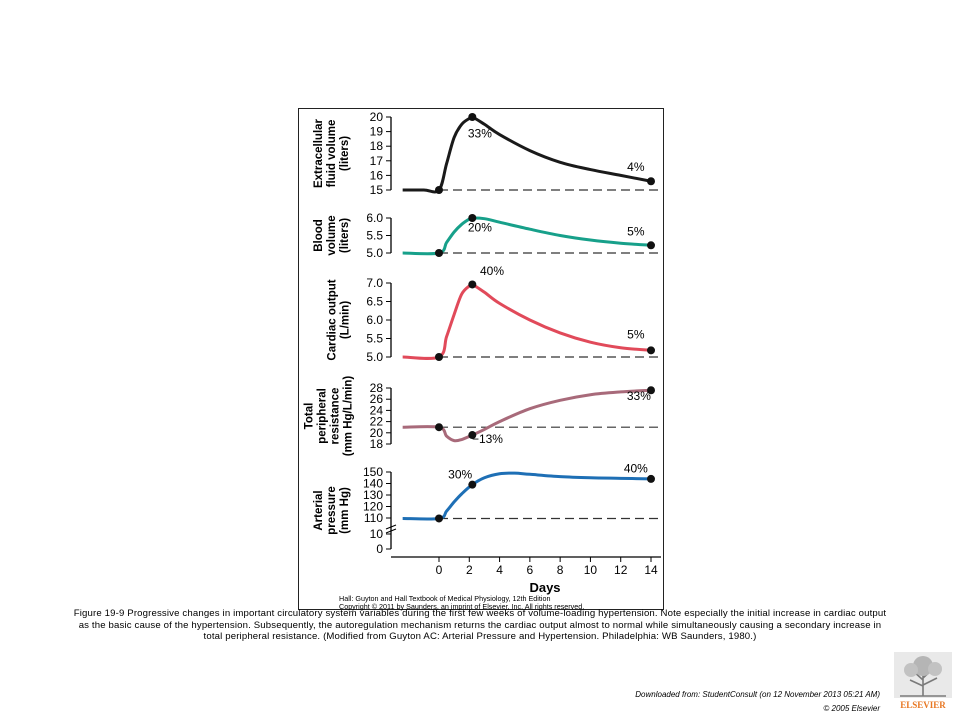 The width and height of the screenshot is (960, 720). Describe the element at coordinates (332, 235) in the screenshot. I see `y-axis-title-line: volume` at that location.